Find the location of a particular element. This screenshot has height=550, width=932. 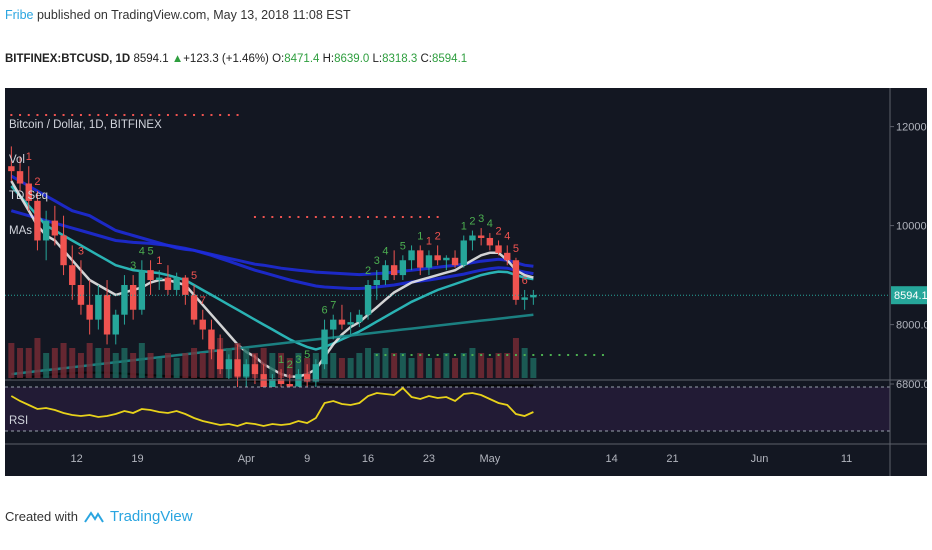

high-label: H: is located at coordinates (328, 59).